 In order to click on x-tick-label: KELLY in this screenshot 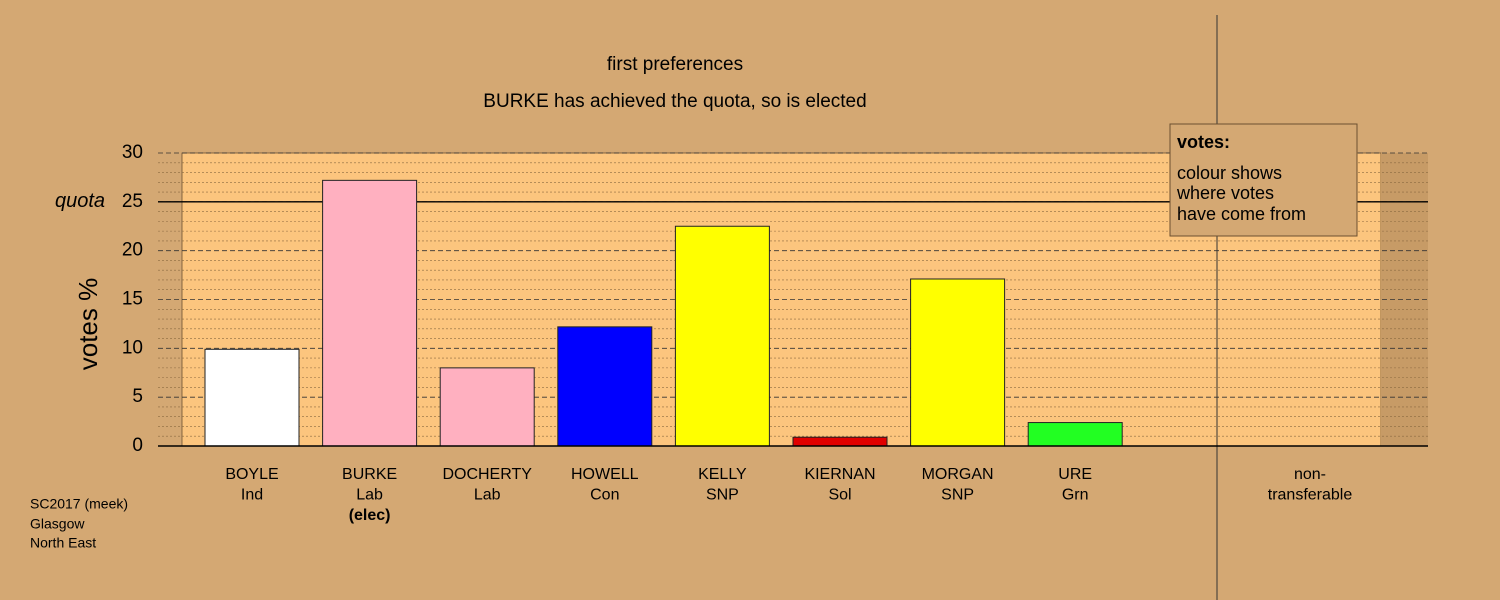, I will do `click(722, 474)`.